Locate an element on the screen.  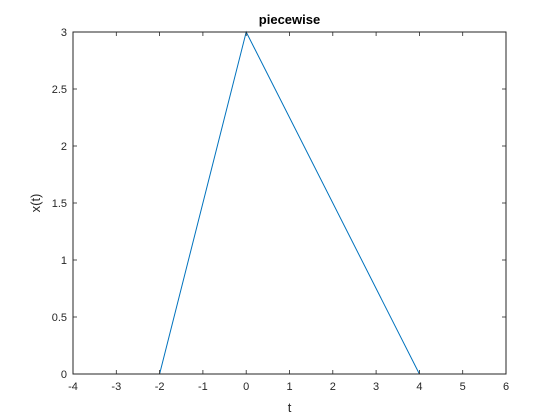
chart-title: piecewise is located at coordinates (289, 19).